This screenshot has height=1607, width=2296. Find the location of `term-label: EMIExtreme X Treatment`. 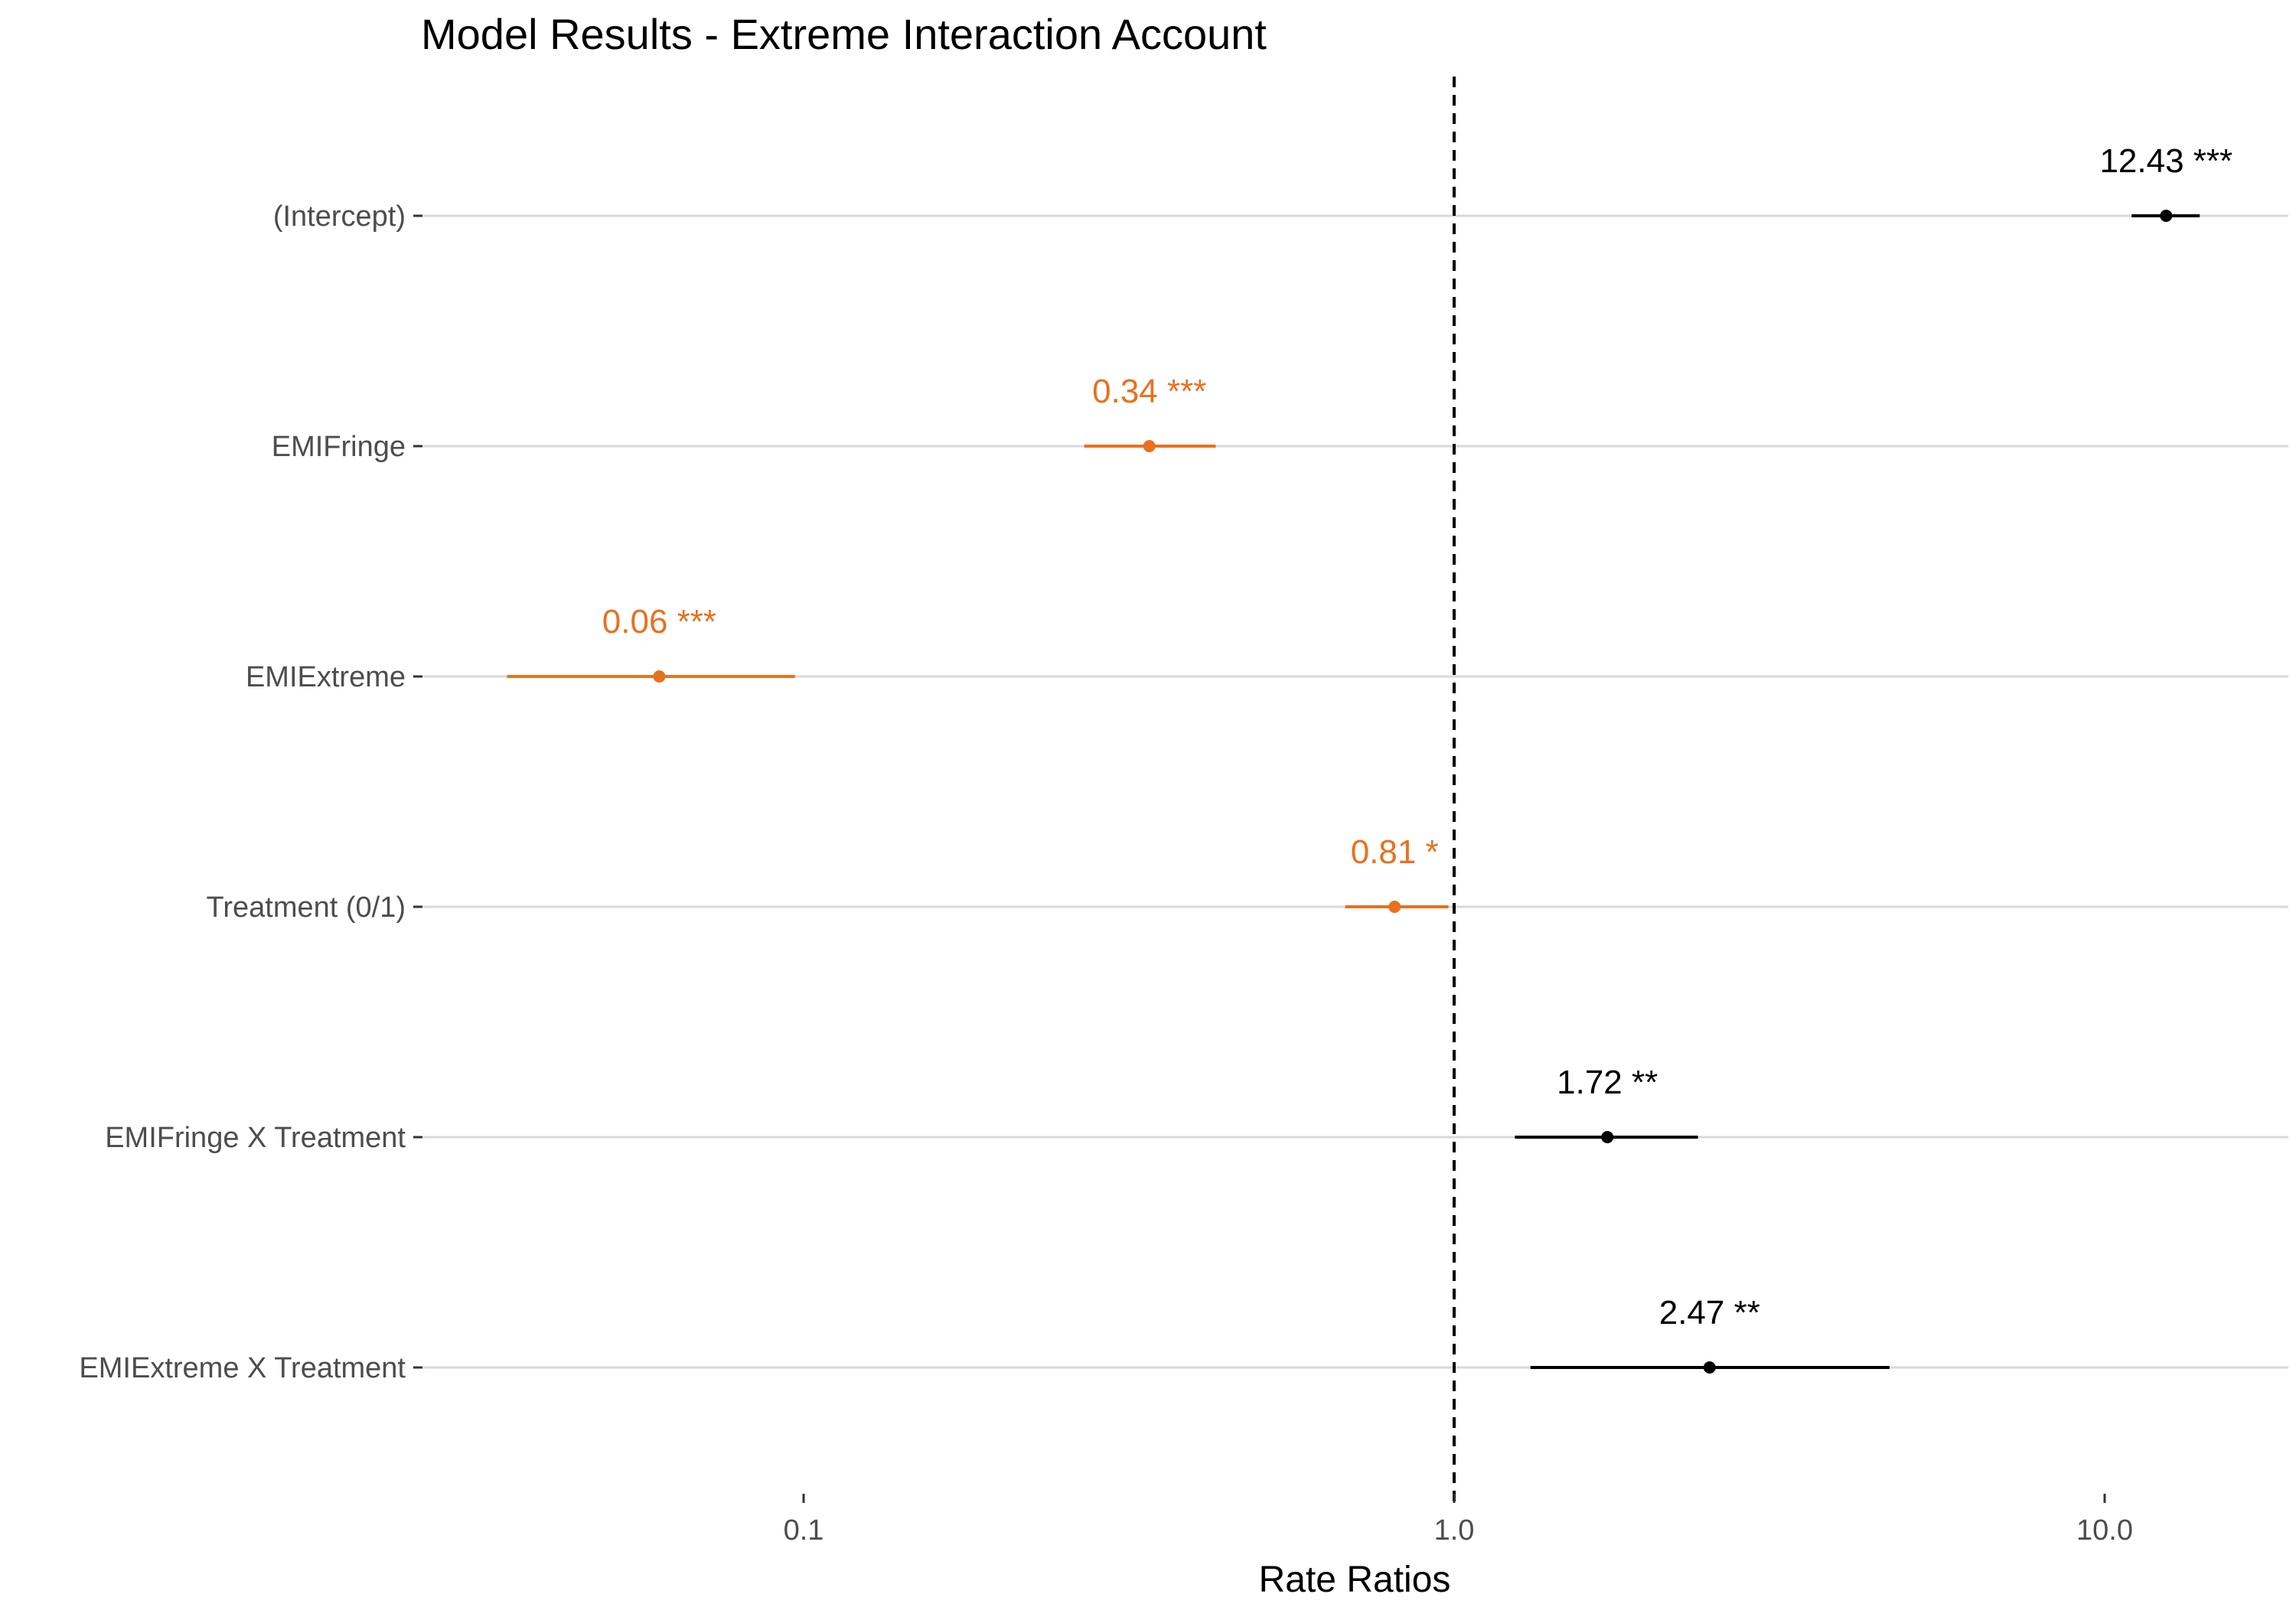

term-label: EMIExtreme X Treatment is located at coordinates (242, 1368).